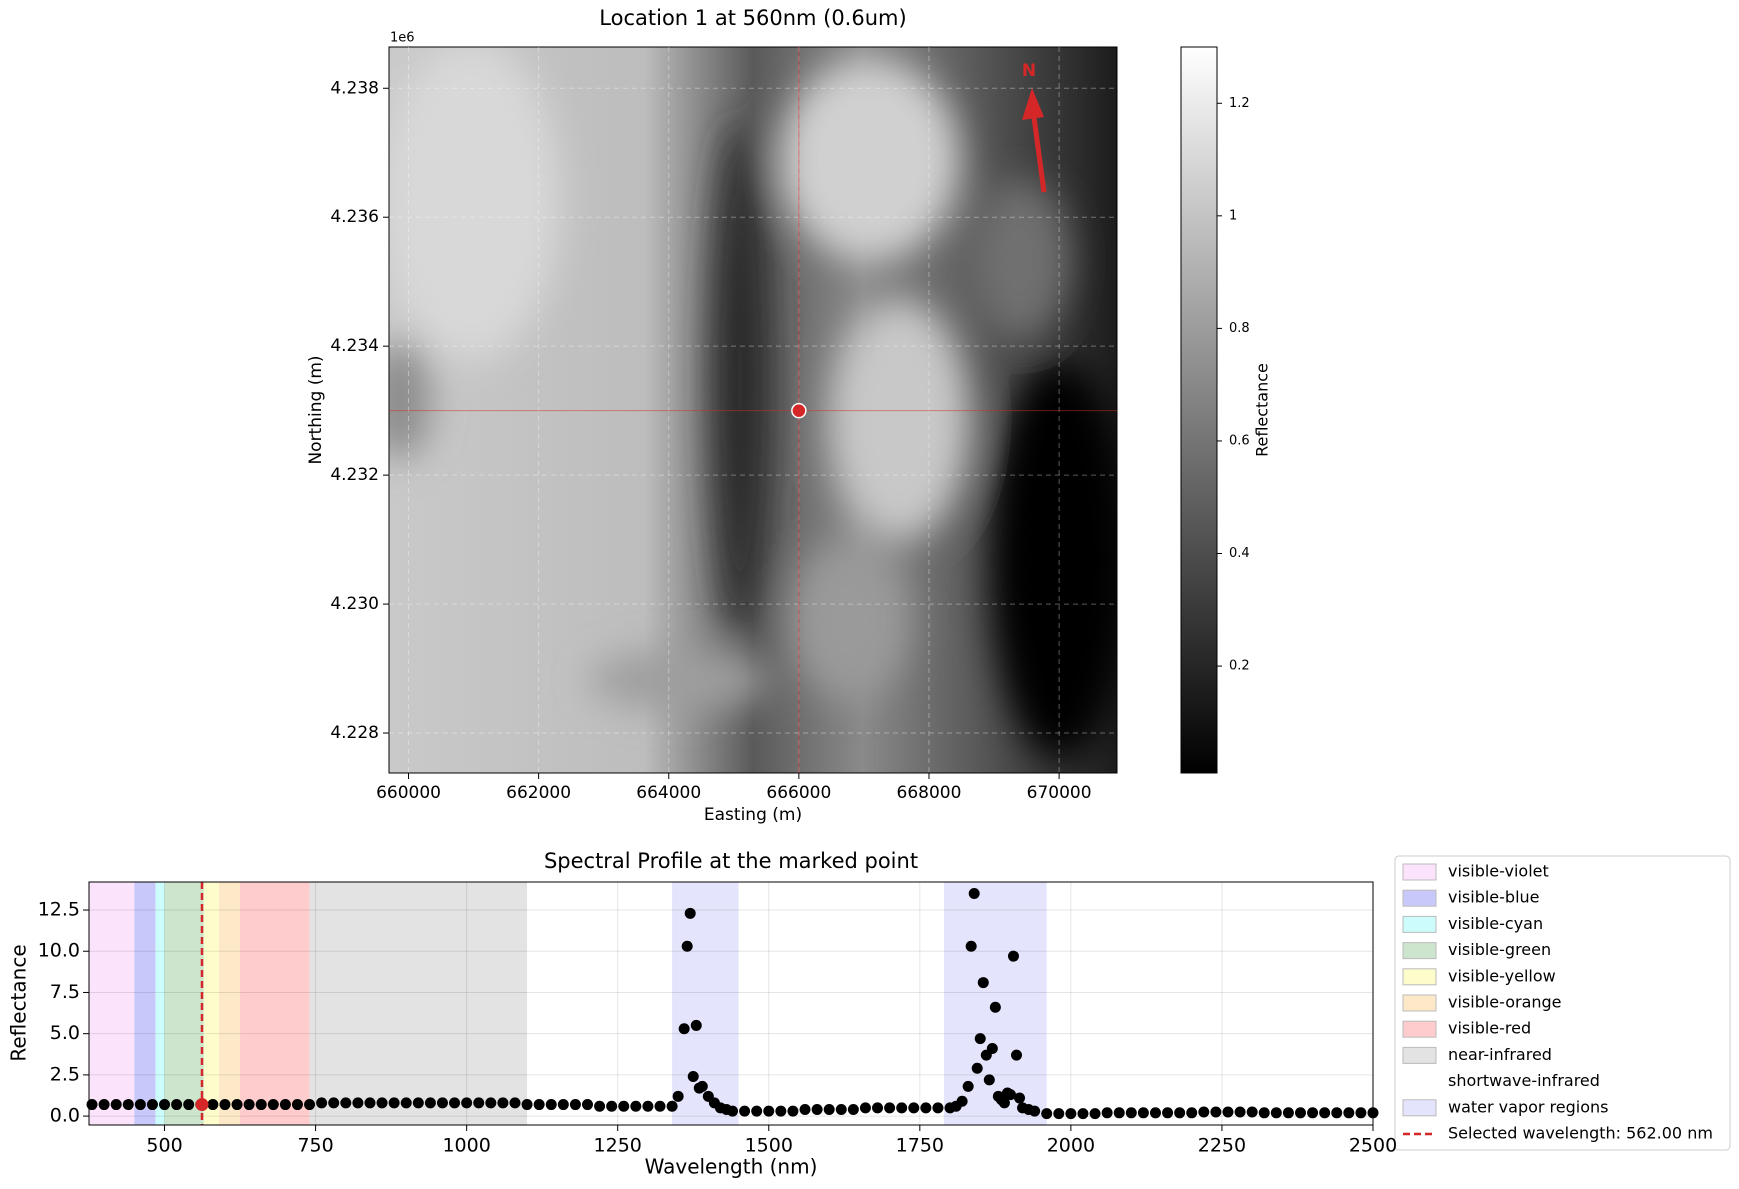 Image resolution: width=1739 pixels, height=1189 pixels. Describe the element at coordinates (354, 88) in the screenshot. I see `y-tick-label: 4.238` at that location.